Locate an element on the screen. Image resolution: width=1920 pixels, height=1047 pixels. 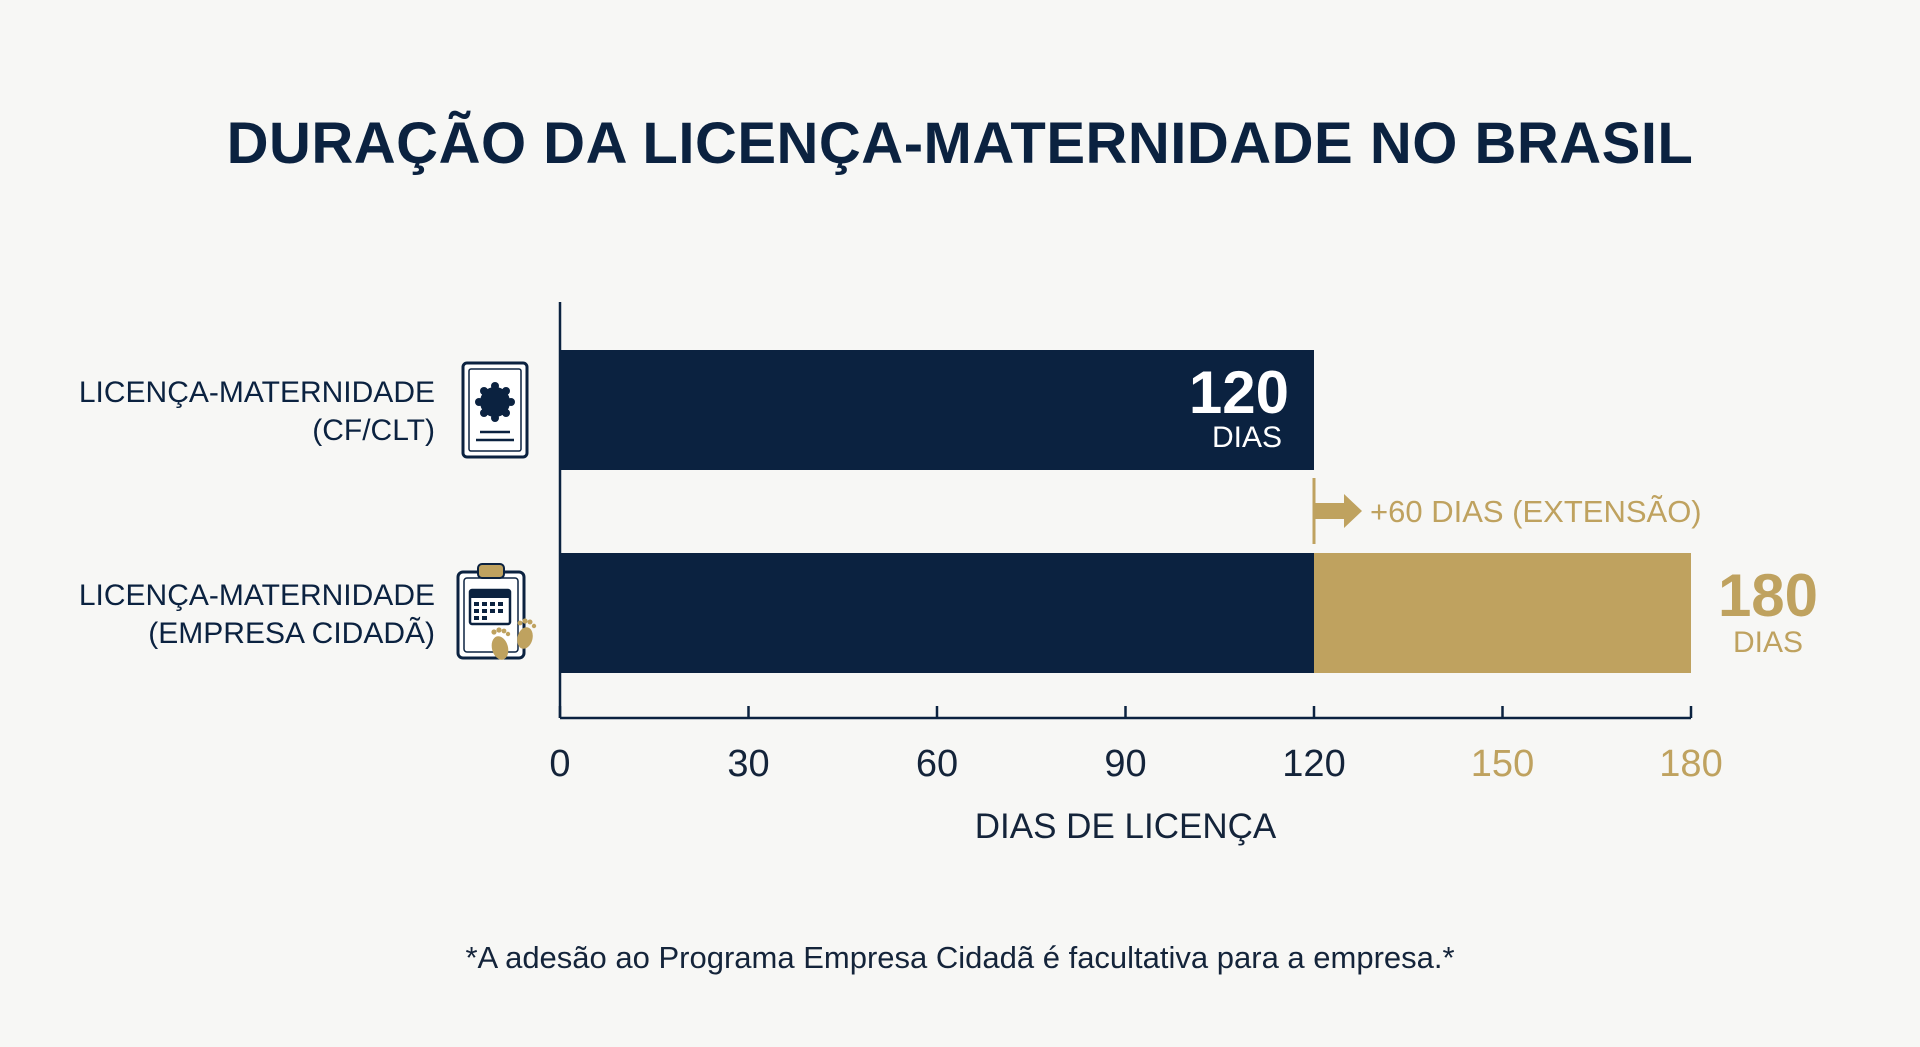
bar-row2-segment2 is located at coordinates (1502, 613).